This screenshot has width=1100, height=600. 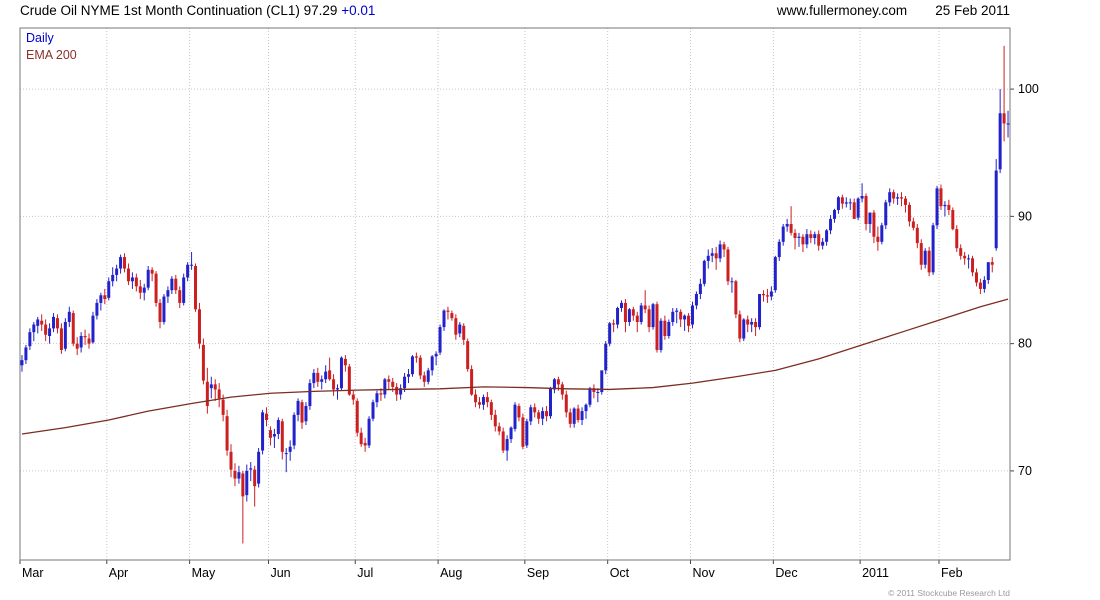 What do you see at coordinates (786, 573) in the screenshot?
I see `svg-text: Dec` at bounding box center [786, 573].